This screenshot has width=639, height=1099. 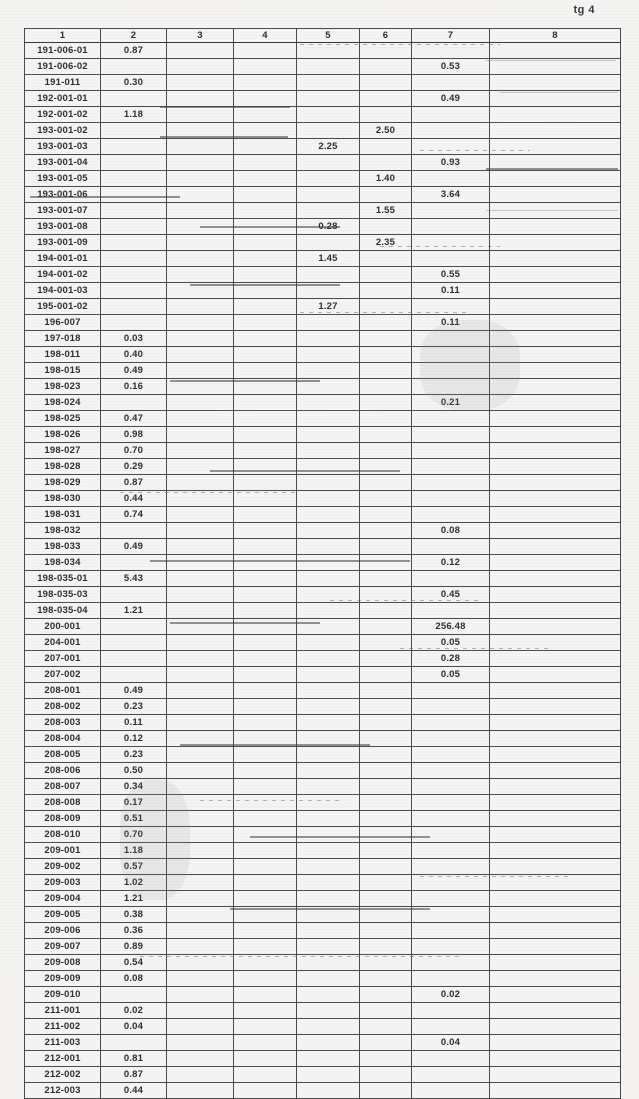 I want to click on table-row: 193-001-09 2.35, so click(x=322, y=242).